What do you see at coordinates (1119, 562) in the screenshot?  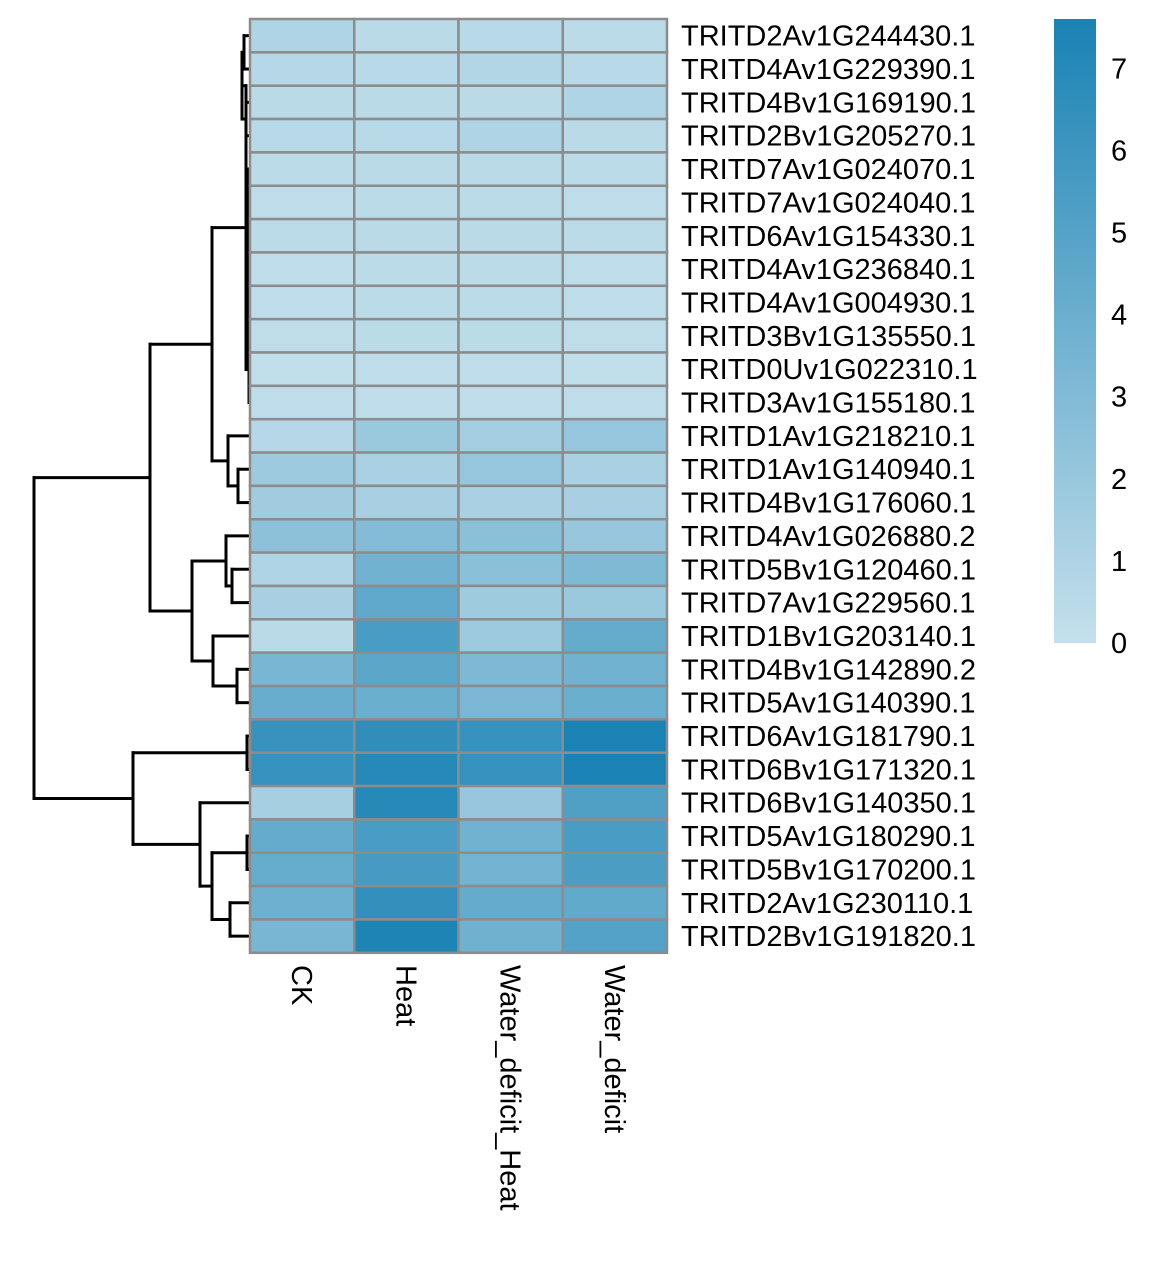 I see `color-scale-tick-label: 1` at bounding box center [1119, 562].